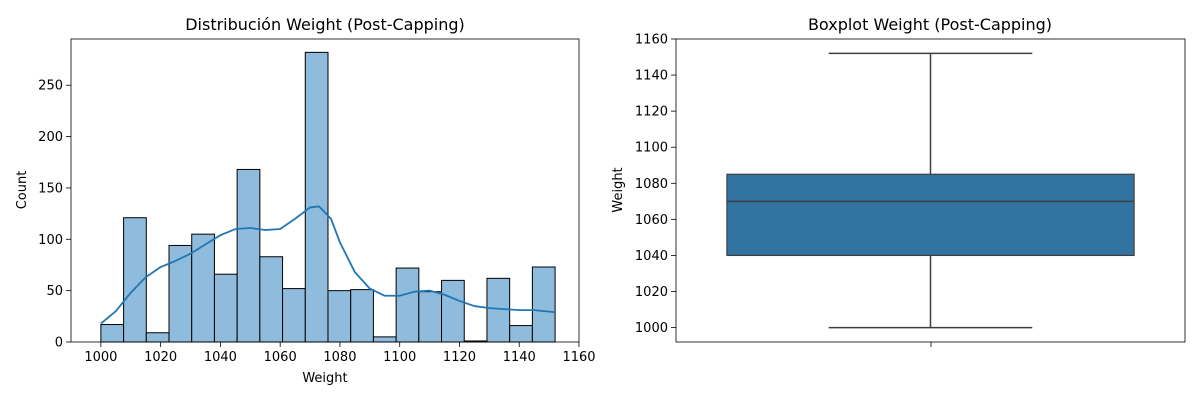 This screenshot has height=400, width=1200. Describe the element at coordinates (578, 357) in the screenshot. I see `histogram-x-tick-label: 1160` at that location.